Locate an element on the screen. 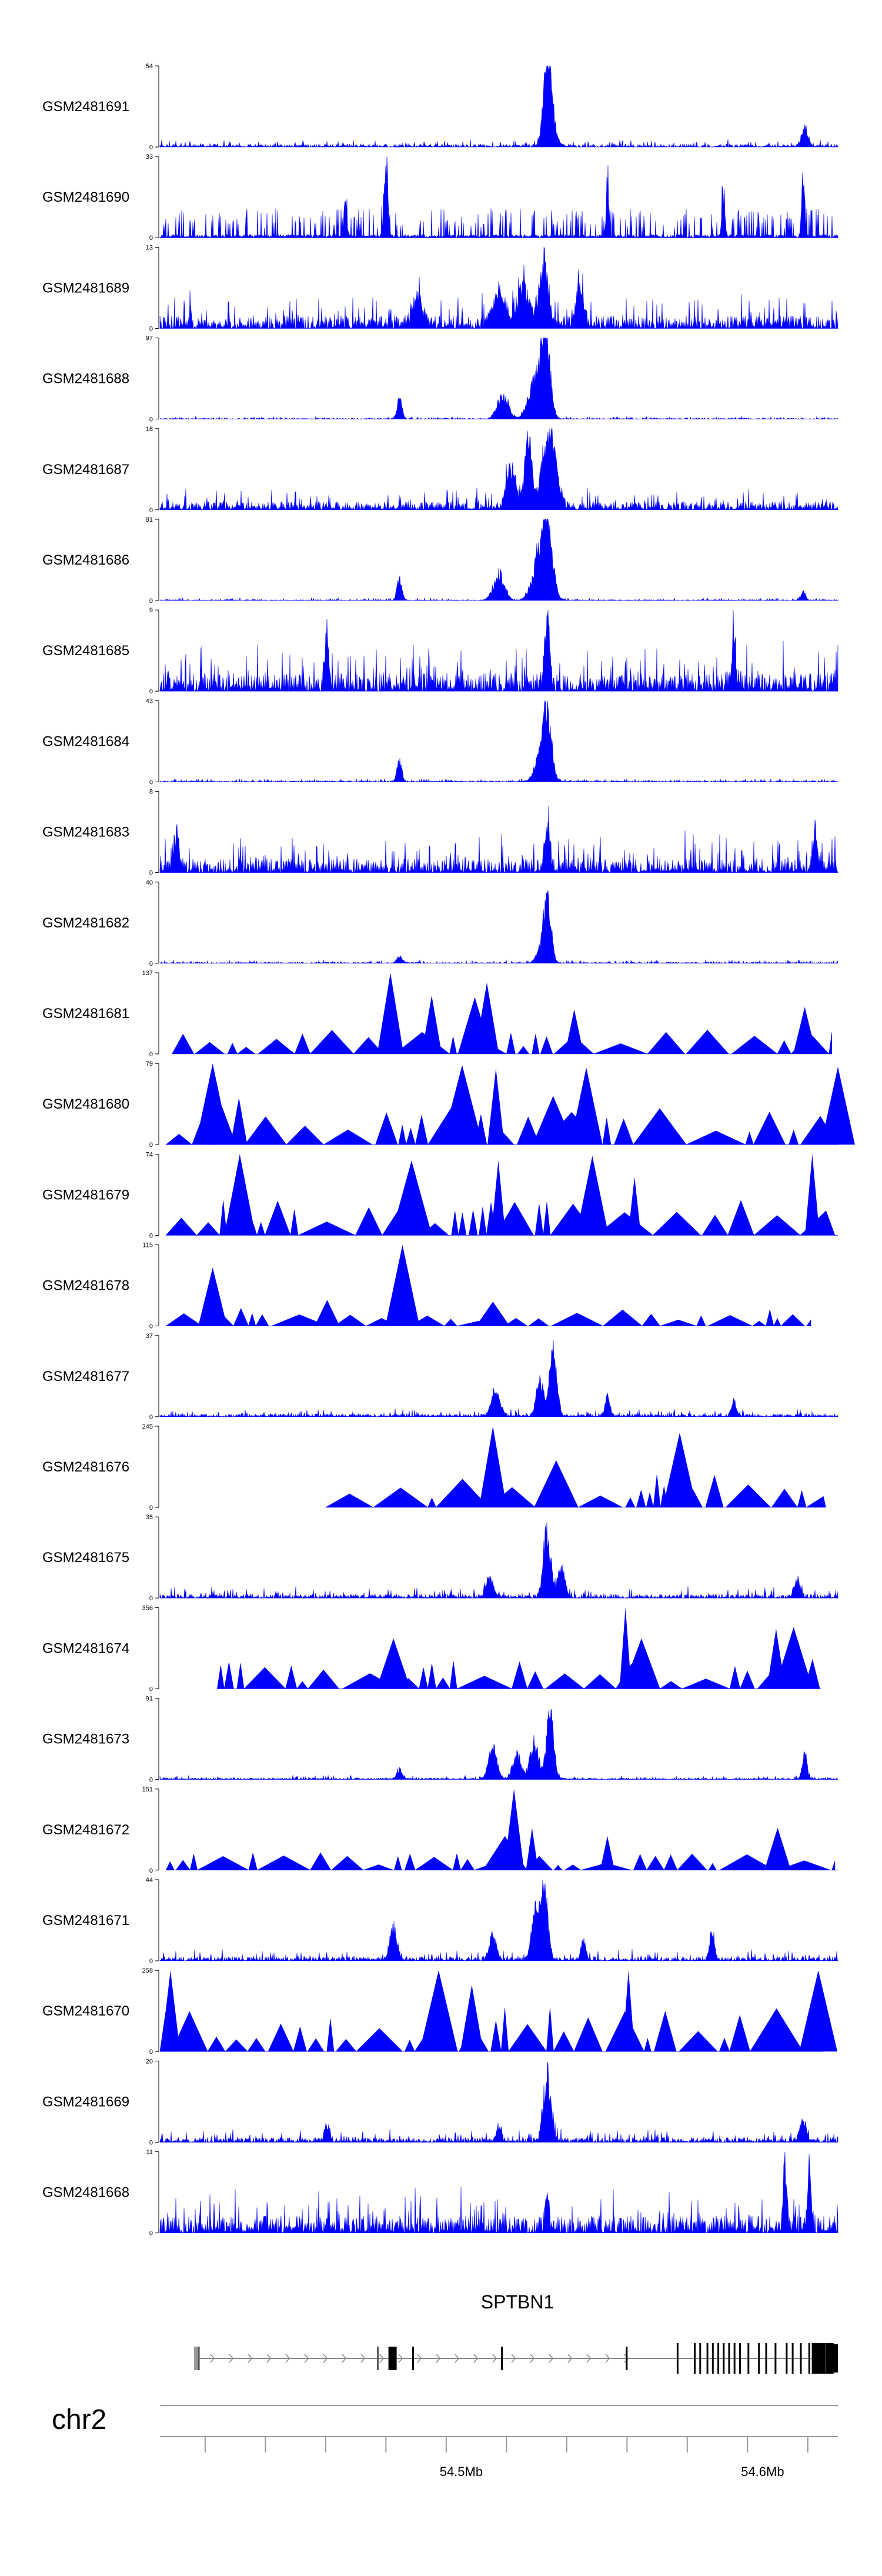 This screenshot has height=2576, width=882. y-axis-max-label: 258 is located at coordinates (147, 1970).